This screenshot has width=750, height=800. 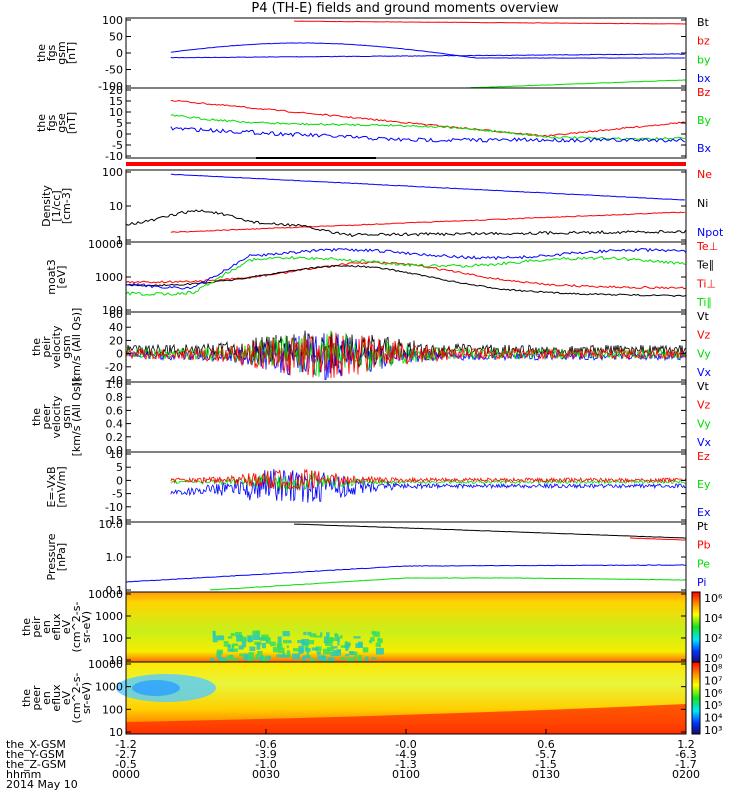 I want to click on ytick-label: -10, so click(x=114, y=156).